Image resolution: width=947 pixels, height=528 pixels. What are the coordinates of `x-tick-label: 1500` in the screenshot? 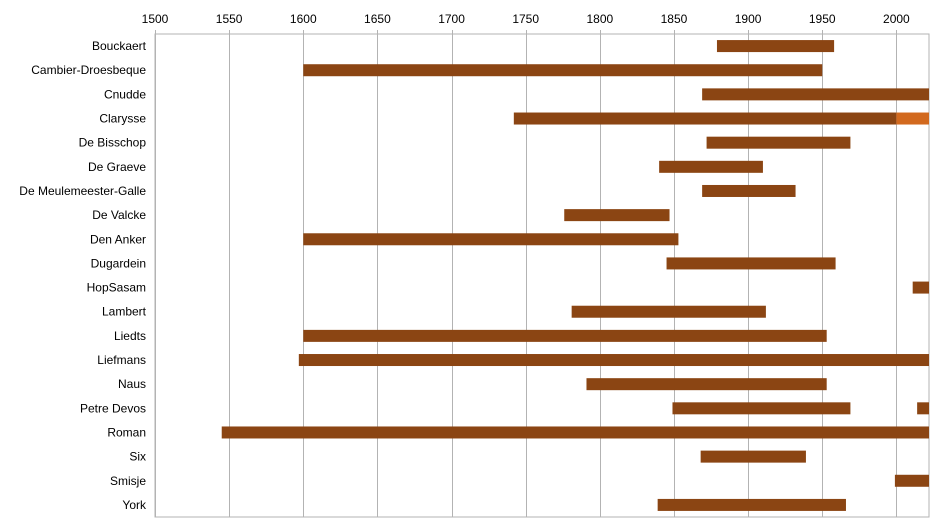 It's located at (155, 19).